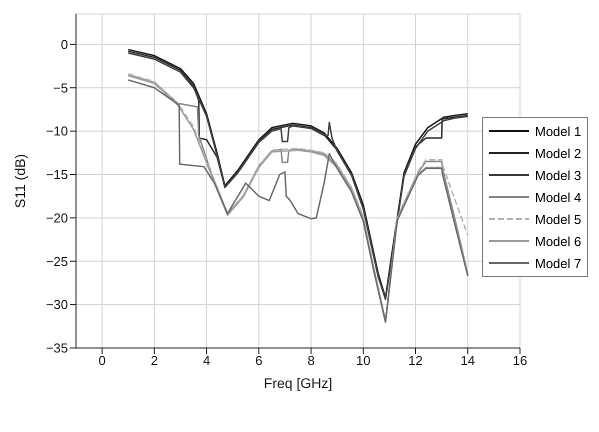  I want to click on y-axis-title: S11 (dB), so click(20, 181).